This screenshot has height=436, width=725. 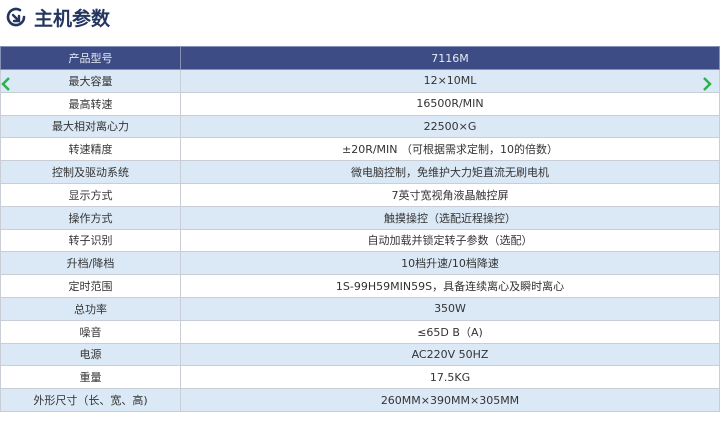 What do you see at coordinates (90, 308) in the screenshot?
I see `row-key: 总功率` at bounding box center [90, 308].